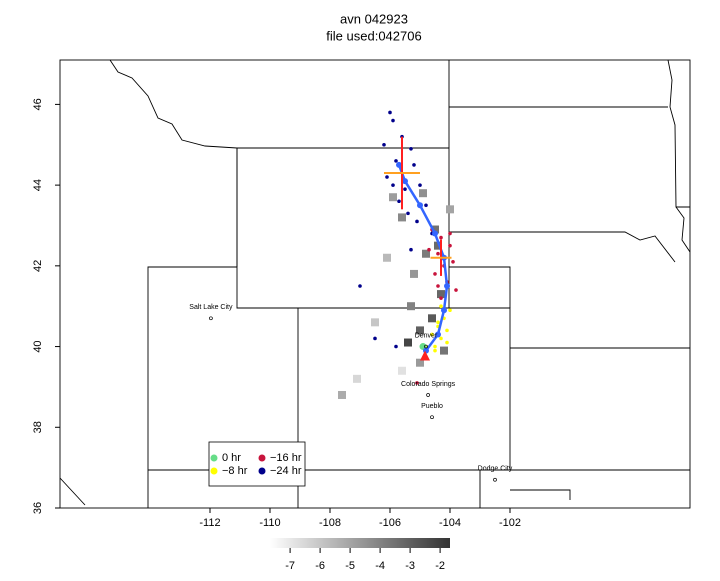 This screenshot has height=581, width=720. Describe the element at coordinates (330, 523) in the screenshot. I see `x-tick-label: -108` at that location.